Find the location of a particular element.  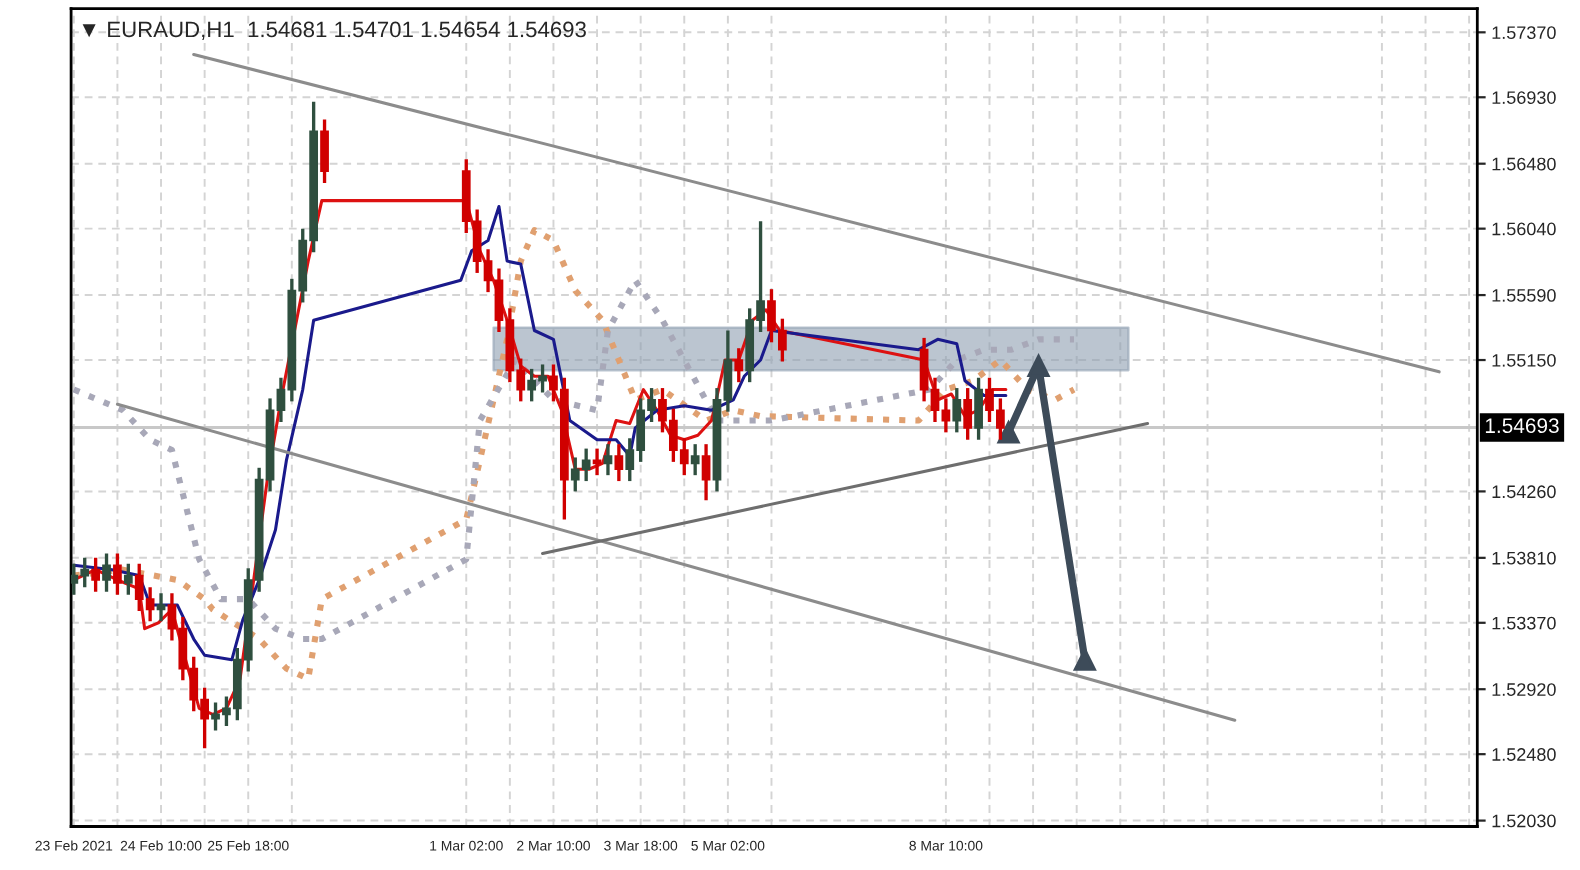

y-tick-label: 1.57370 is located at coordinates (1524, 33).